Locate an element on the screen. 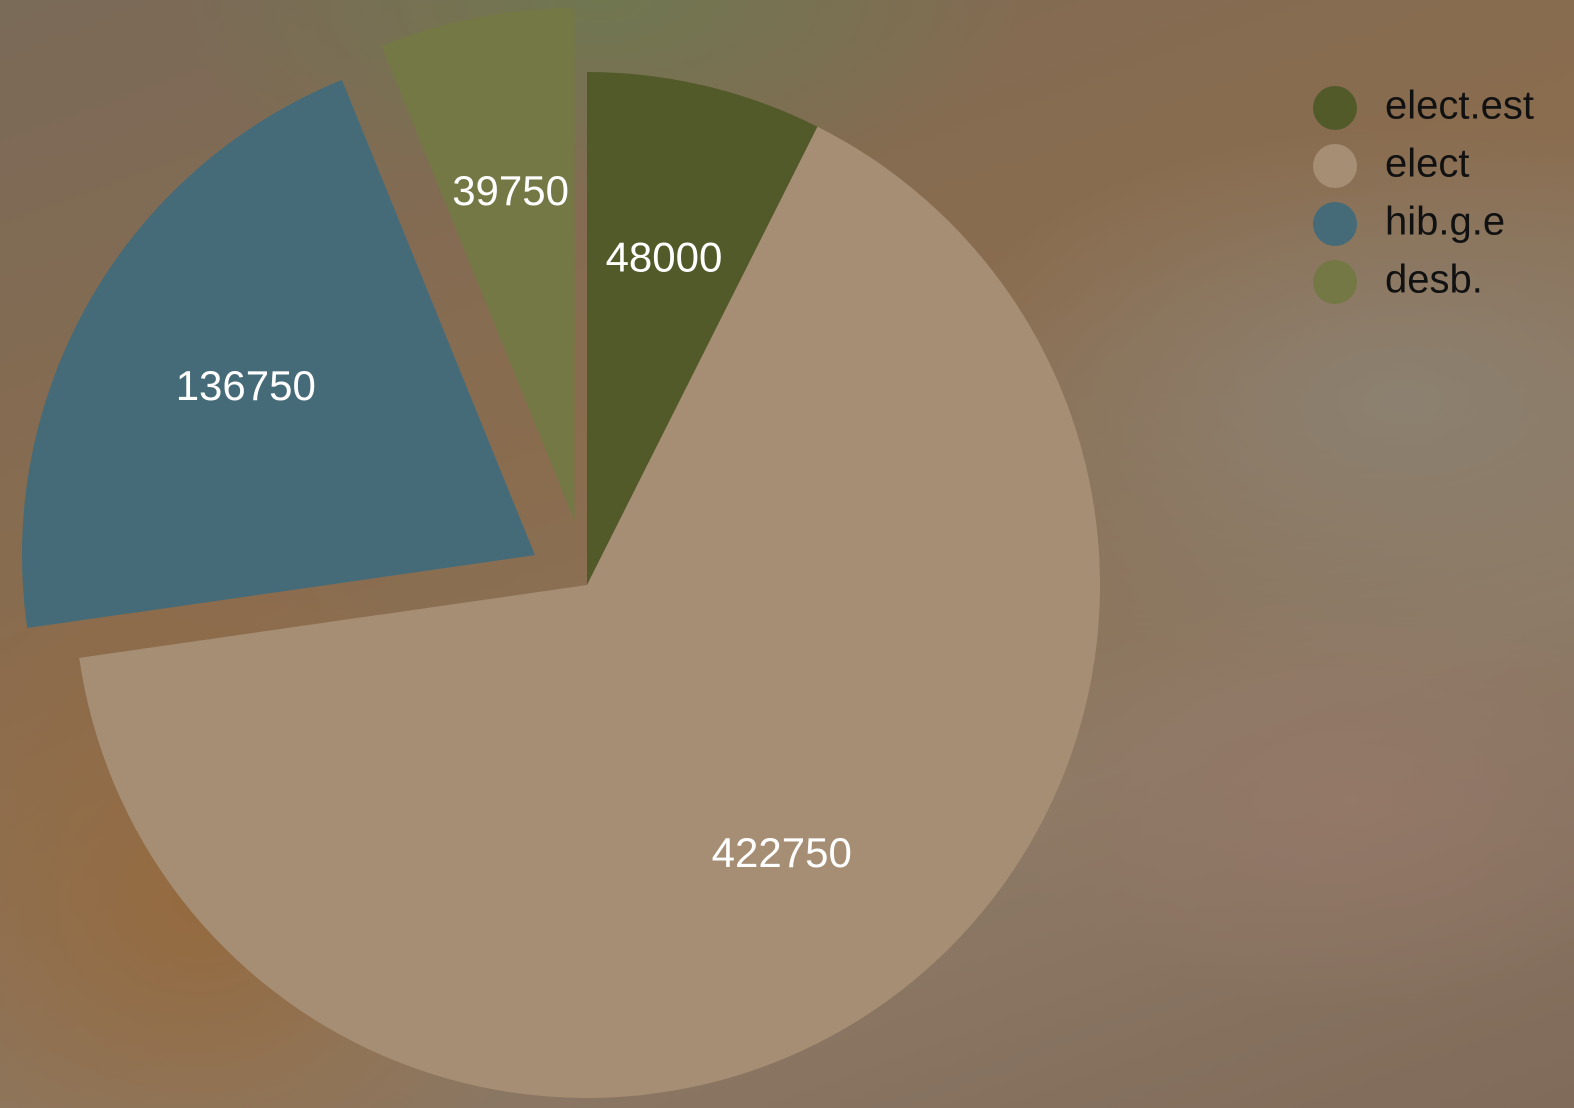 This screenshot has width=1574, height=1108. legend-label: hib.g.e is located at coordinates (1445, 222).